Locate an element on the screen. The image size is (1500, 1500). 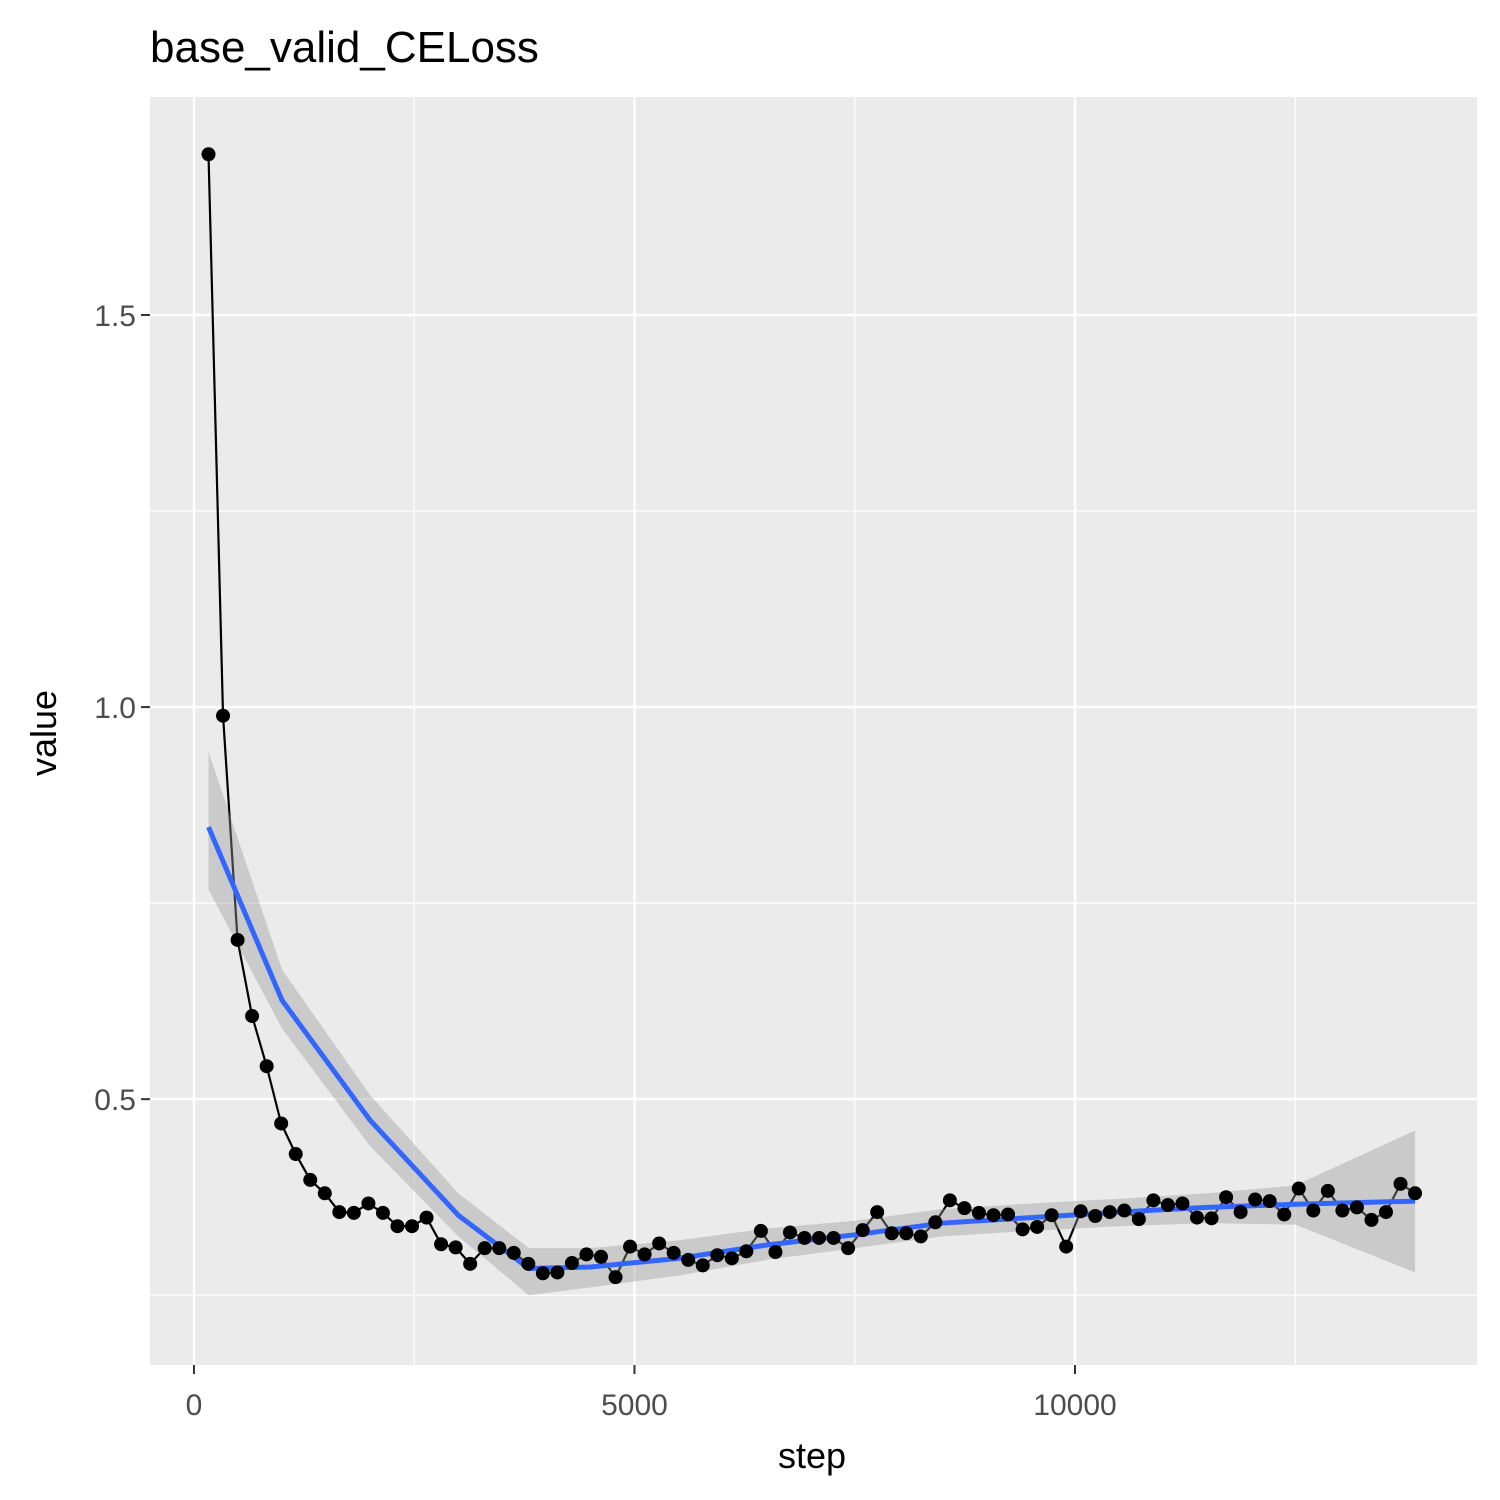
x-tick-label: 0 is located at coordinates (194, 1405).